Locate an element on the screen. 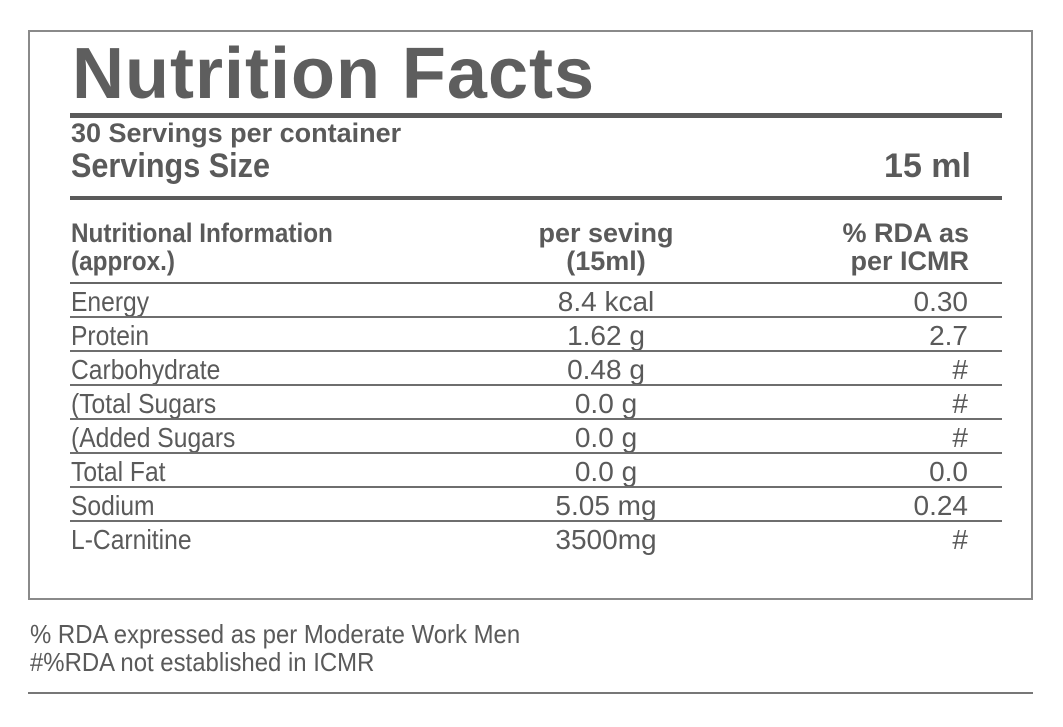 The height and width of the screenshot is (727, 1063). serving-size-value: 15 ml is located at coordinates (927, 166).